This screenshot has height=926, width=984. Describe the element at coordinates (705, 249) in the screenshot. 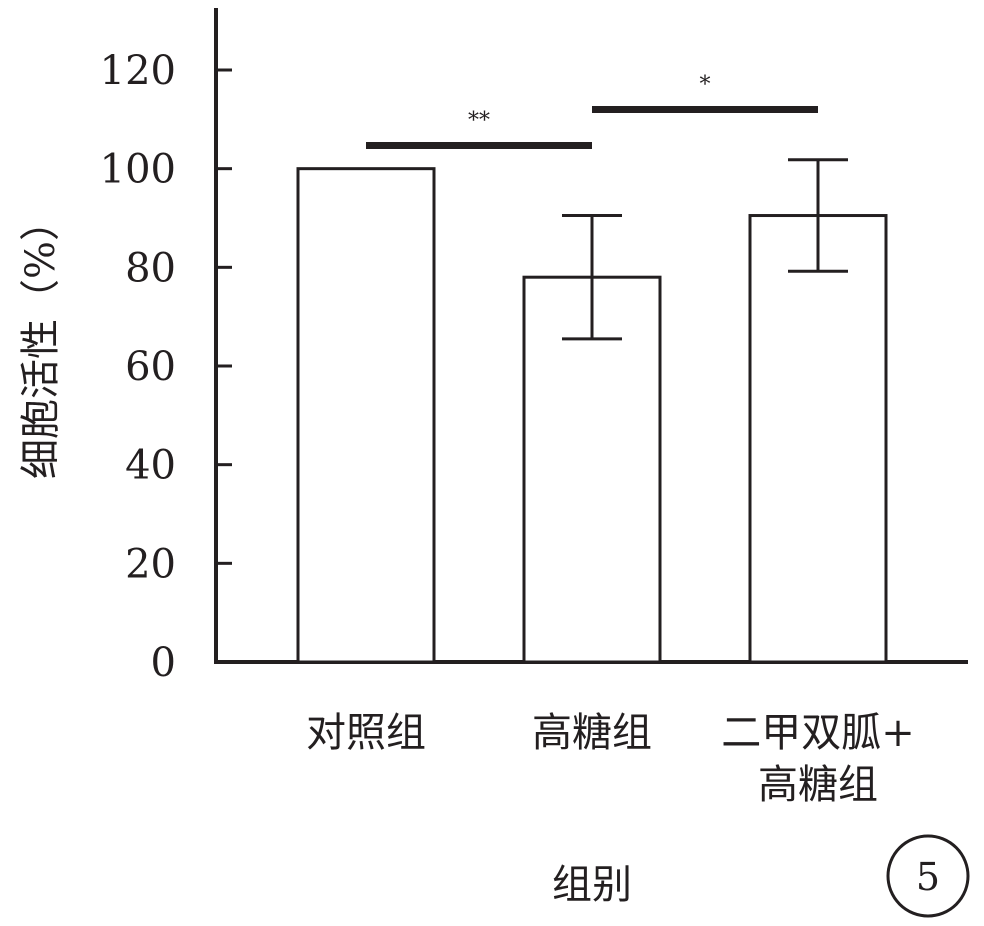

I see `error-bars` at that location.